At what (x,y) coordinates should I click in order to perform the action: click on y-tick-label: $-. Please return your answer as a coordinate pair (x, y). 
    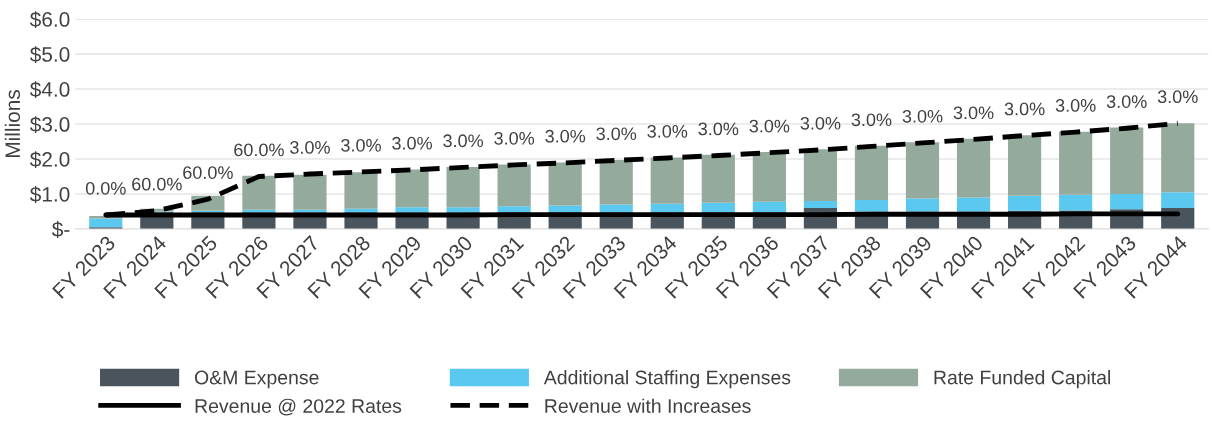
    Looking at the image, I should click on (60, 229).